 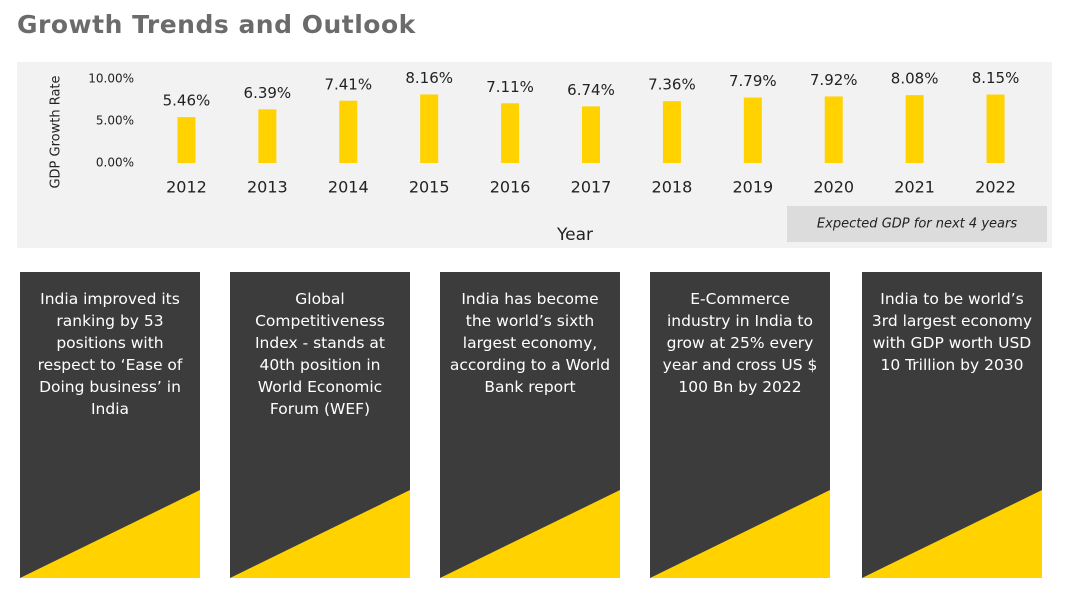 I want to click on x-tick-label: 2016, so click(x=510, y=187).